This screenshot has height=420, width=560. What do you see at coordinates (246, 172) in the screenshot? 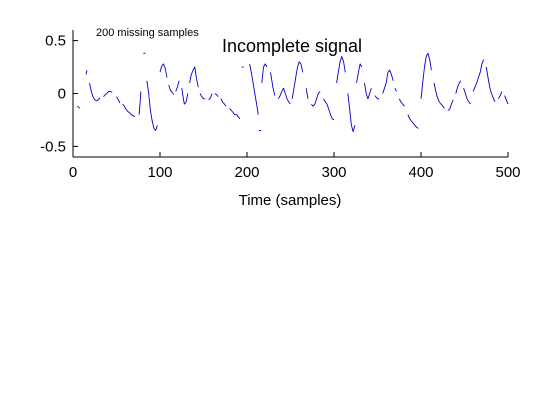
I see `x-tick-label: 200` at bounding box center [246, 172].